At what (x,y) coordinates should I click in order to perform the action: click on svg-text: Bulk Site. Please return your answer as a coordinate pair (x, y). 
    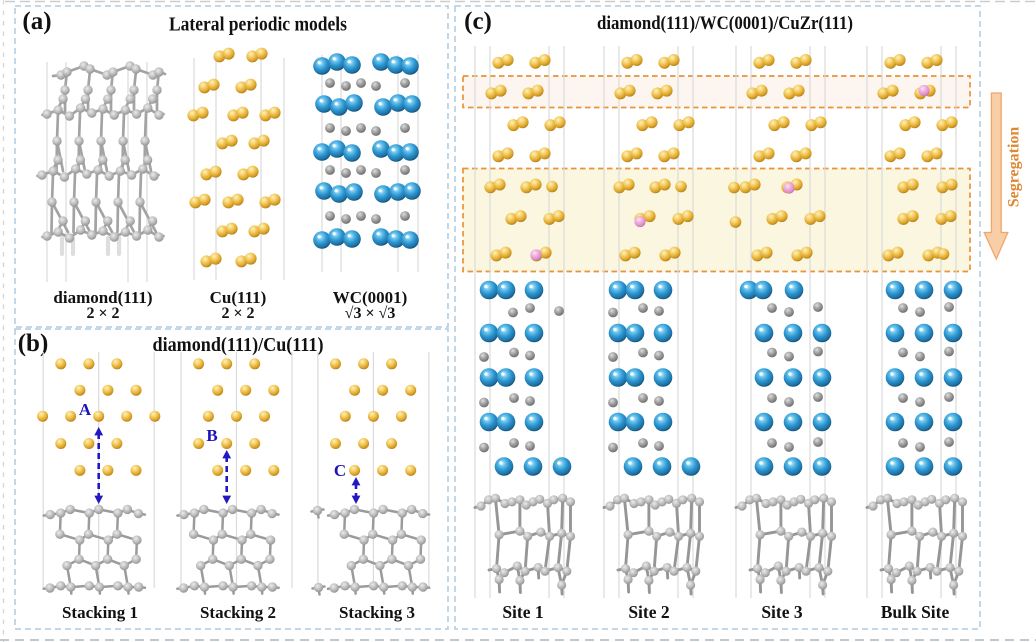
    Looking at the image, I should click on (915, 612).